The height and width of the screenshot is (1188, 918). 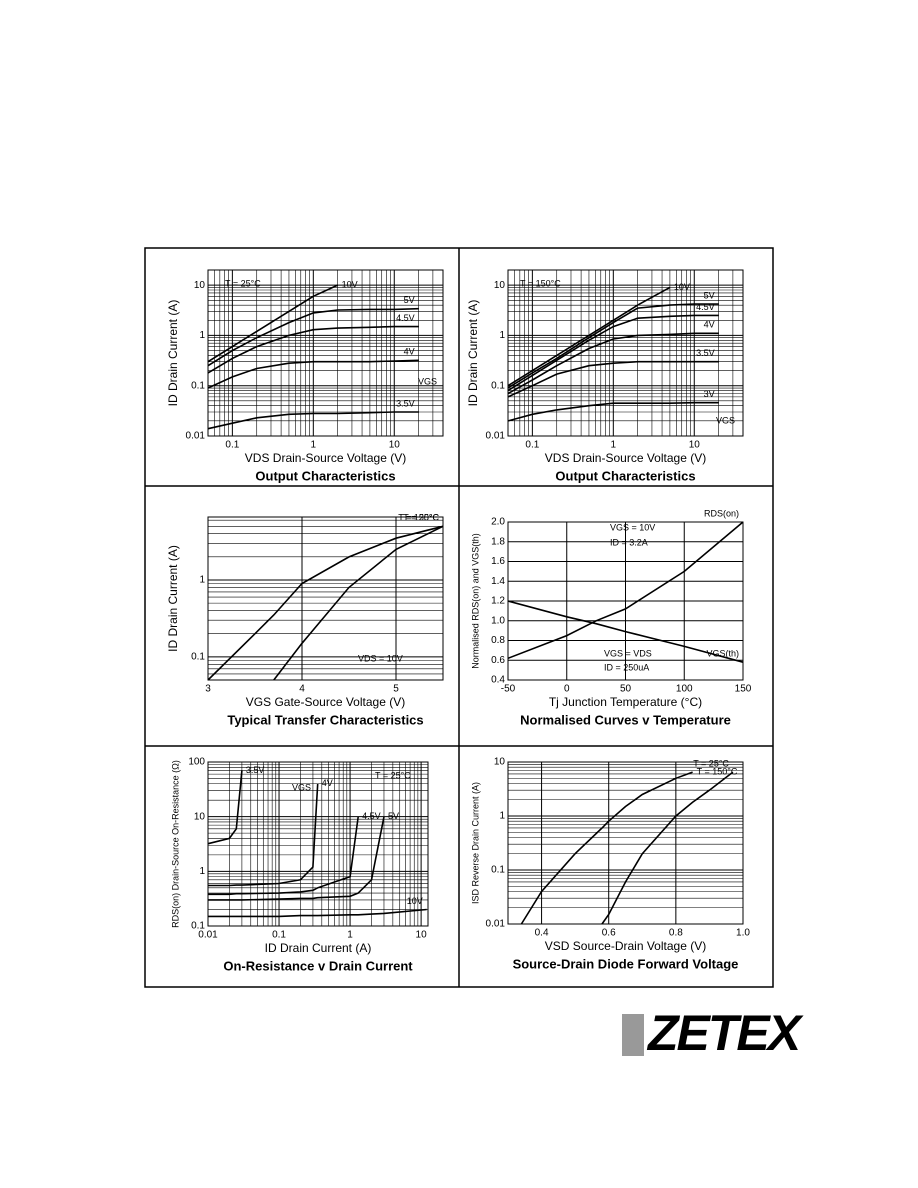 I want to click on x-axis-label: VDS Drain-Source Voltage (V), so click(x=325, y=458).